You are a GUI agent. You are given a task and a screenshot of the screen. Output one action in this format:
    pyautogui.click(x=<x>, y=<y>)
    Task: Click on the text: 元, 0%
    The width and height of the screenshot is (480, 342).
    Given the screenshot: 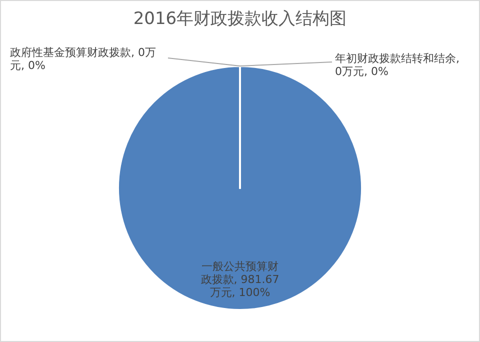 What is the action you would take?
    pyautogui.click(x=28, y=65)
    